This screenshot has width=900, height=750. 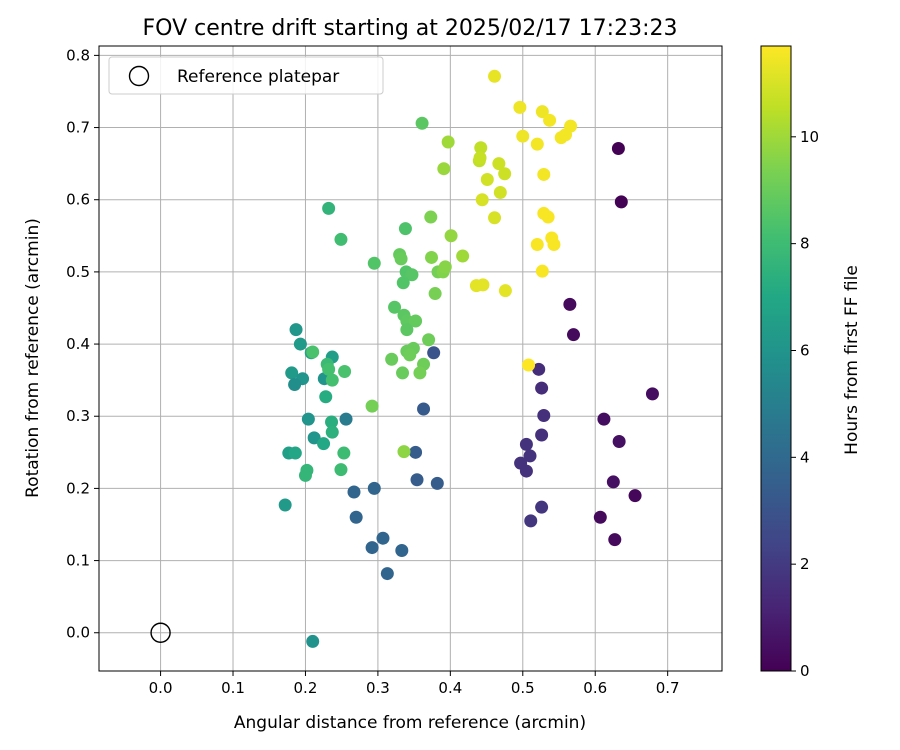 What do you see at coordinates (78, 488) in the screenshot?
I see `y-tick-label: 0.2` at bounding box center [78, 488].